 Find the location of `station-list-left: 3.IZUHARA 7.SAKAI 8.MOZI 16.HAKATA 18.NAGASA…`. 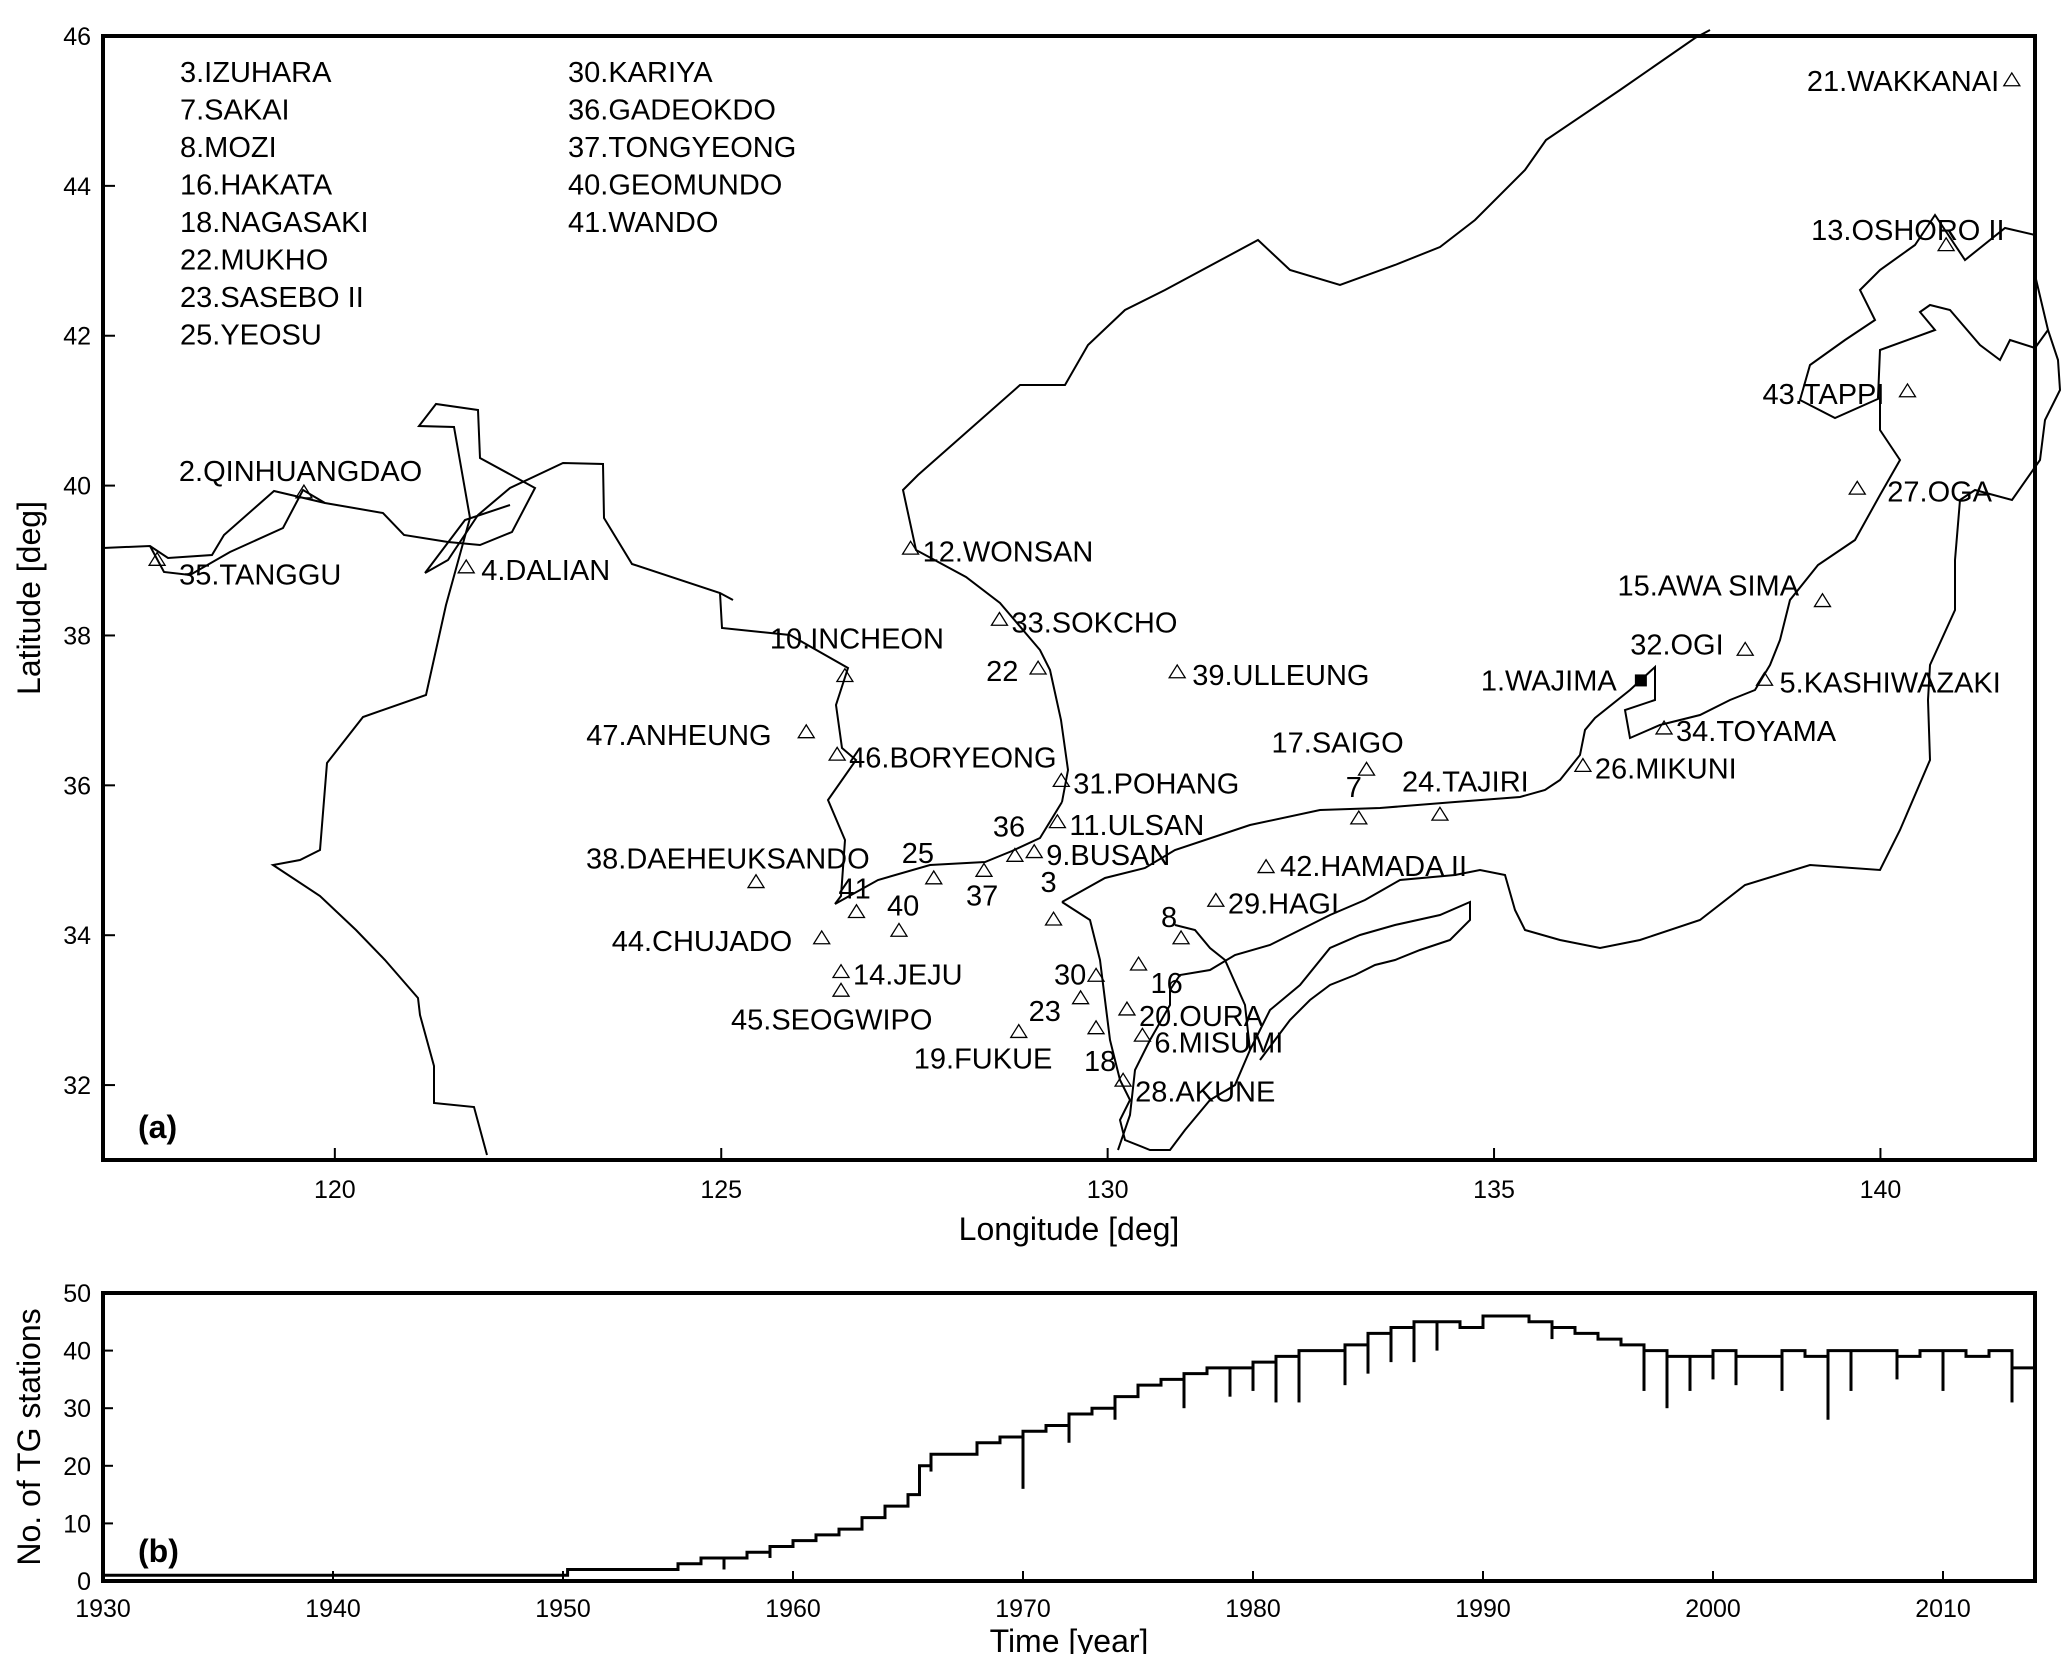

station-list-left: 3.IZUHARA 7.SAKAI 8.MOZI 16.HAKATA 18.NAGASA… is located at coordinates (274, 204).